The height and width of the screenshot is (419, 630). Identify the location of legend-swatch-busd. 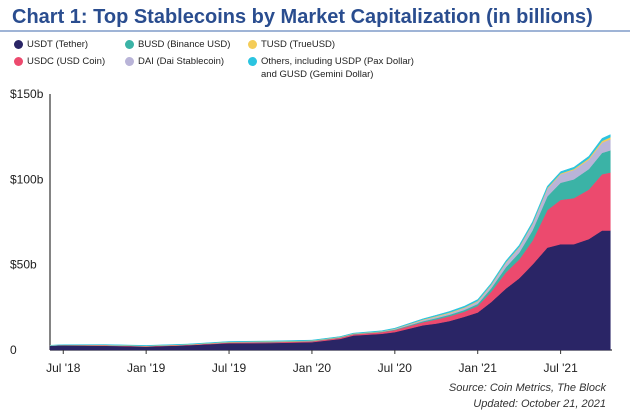
(129, 44).